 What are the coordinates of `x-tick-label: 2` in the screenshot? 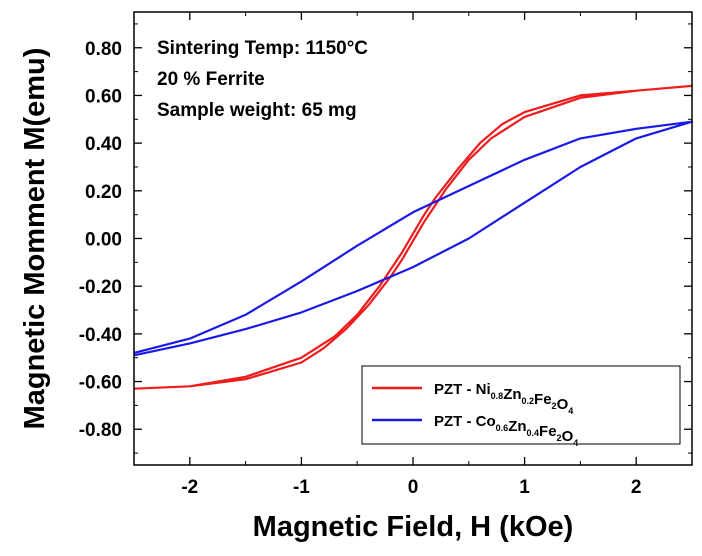 It's located at (636, 487).